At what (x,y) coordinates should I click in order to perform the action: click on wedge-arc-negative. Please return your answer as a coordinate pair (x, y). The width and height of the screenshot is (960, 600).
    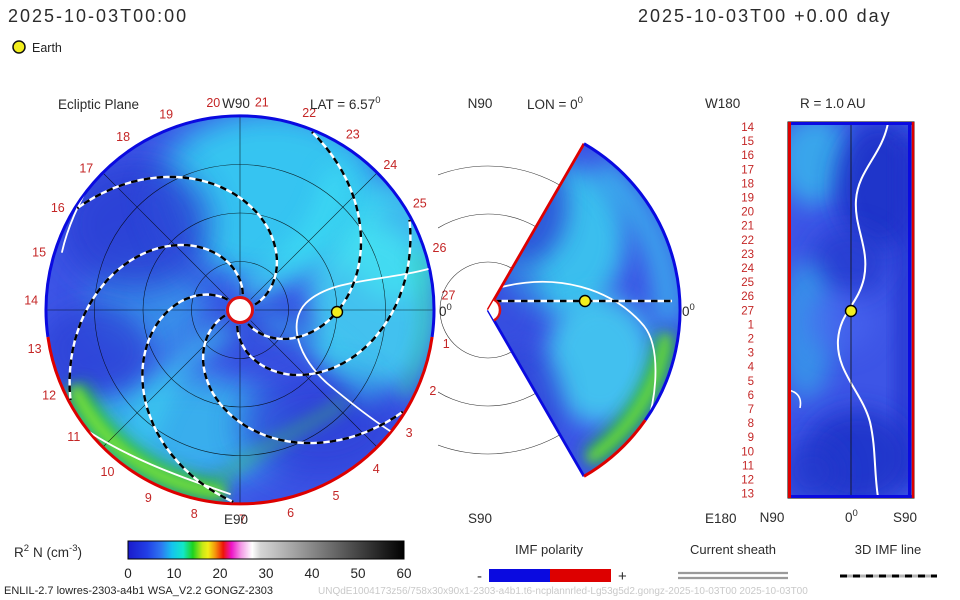
    Looking at the image, I should click on (632, 281).